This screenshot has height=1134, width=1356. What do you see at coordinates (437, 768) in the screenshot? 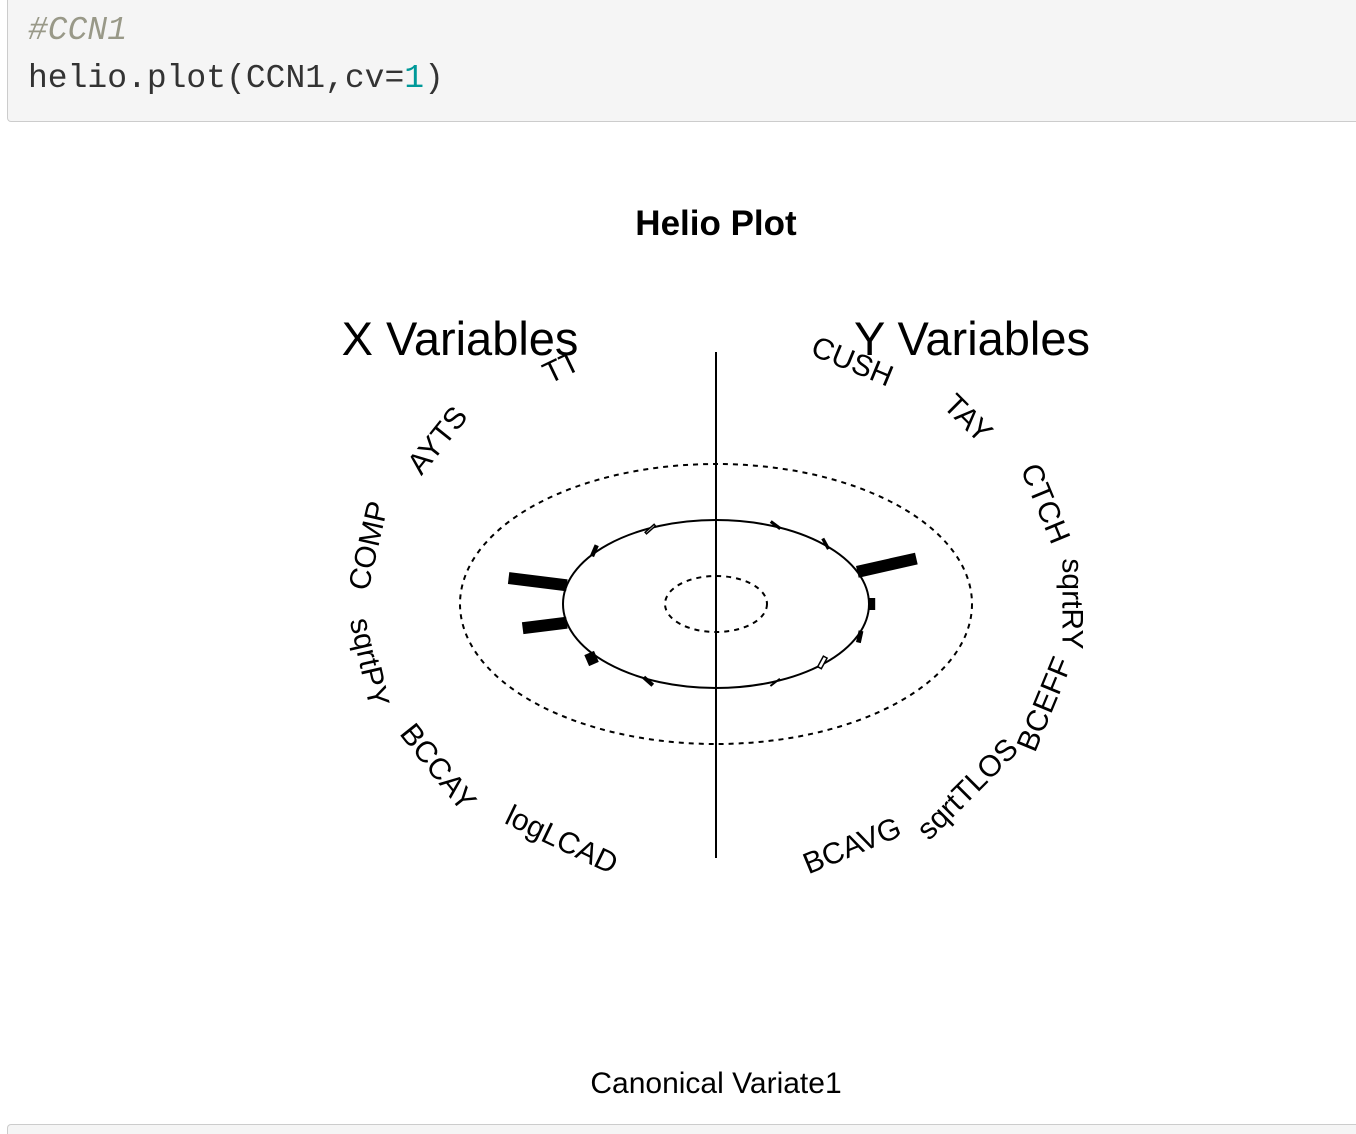
I see `label-BCCAY: BCCAY` at bounding box center [437, 768].